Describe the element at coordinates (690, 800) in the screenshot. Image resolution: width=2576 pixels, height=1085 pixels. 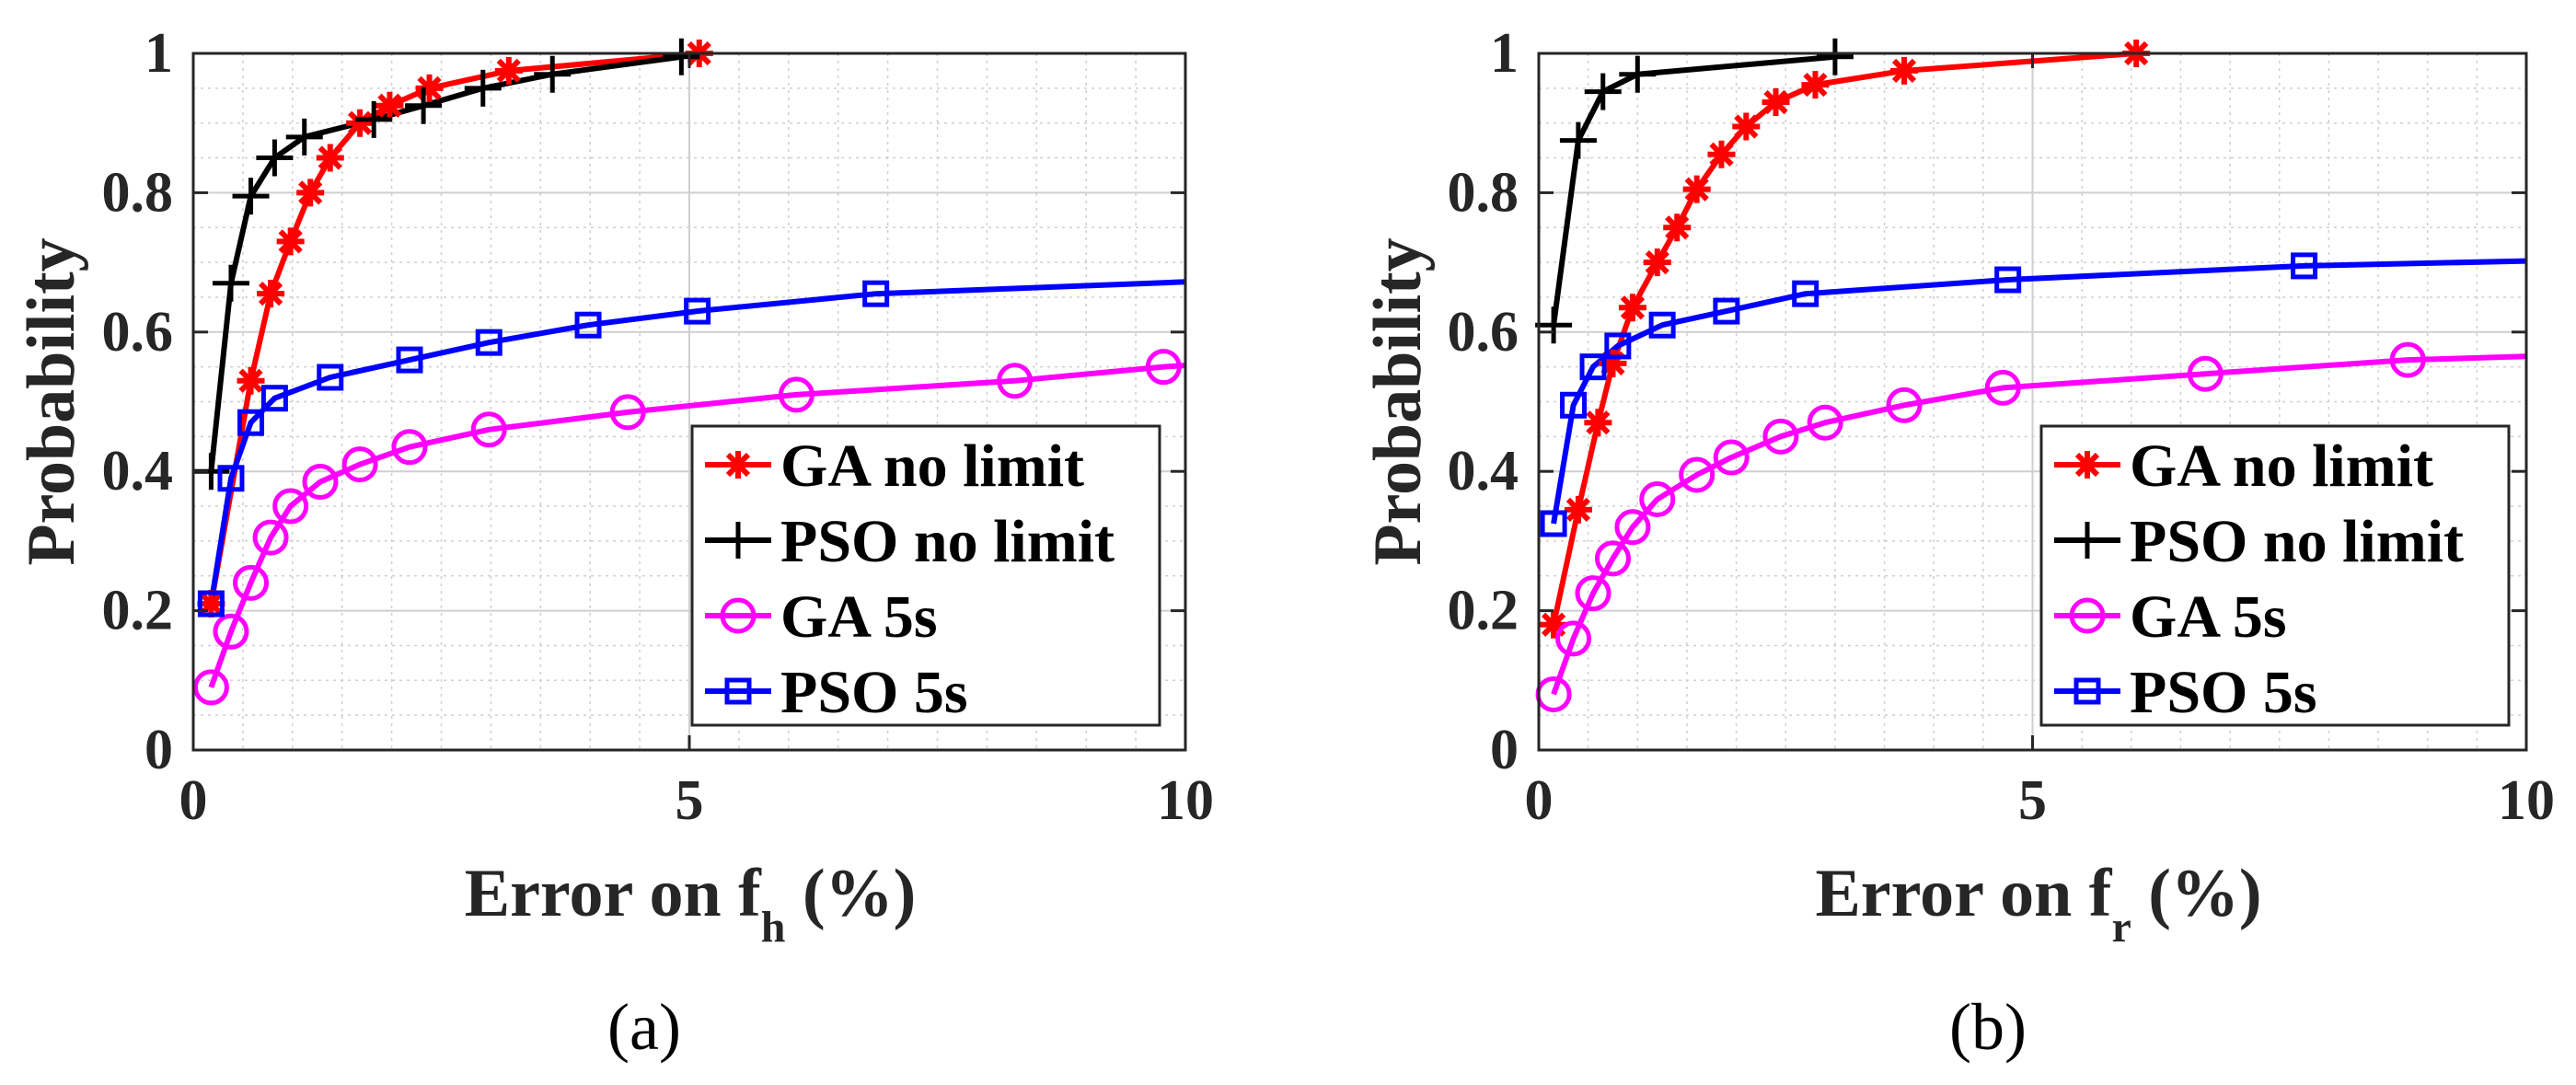
I see `x-tick-label: 5` at that location.